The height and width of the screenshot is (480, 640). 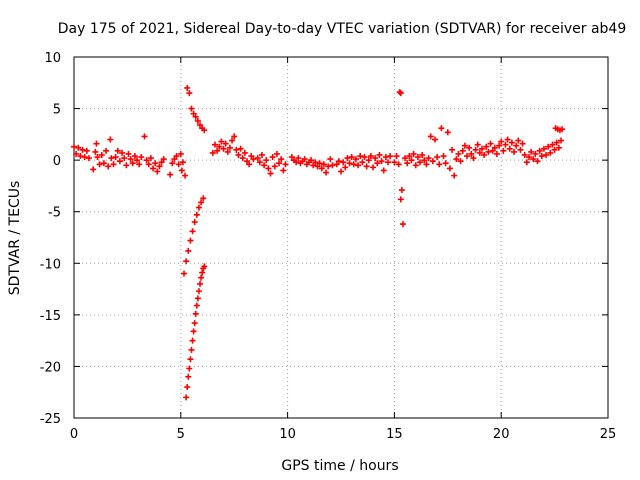 I want to click on x-tick-label: 0, so click(x=74, y=434).